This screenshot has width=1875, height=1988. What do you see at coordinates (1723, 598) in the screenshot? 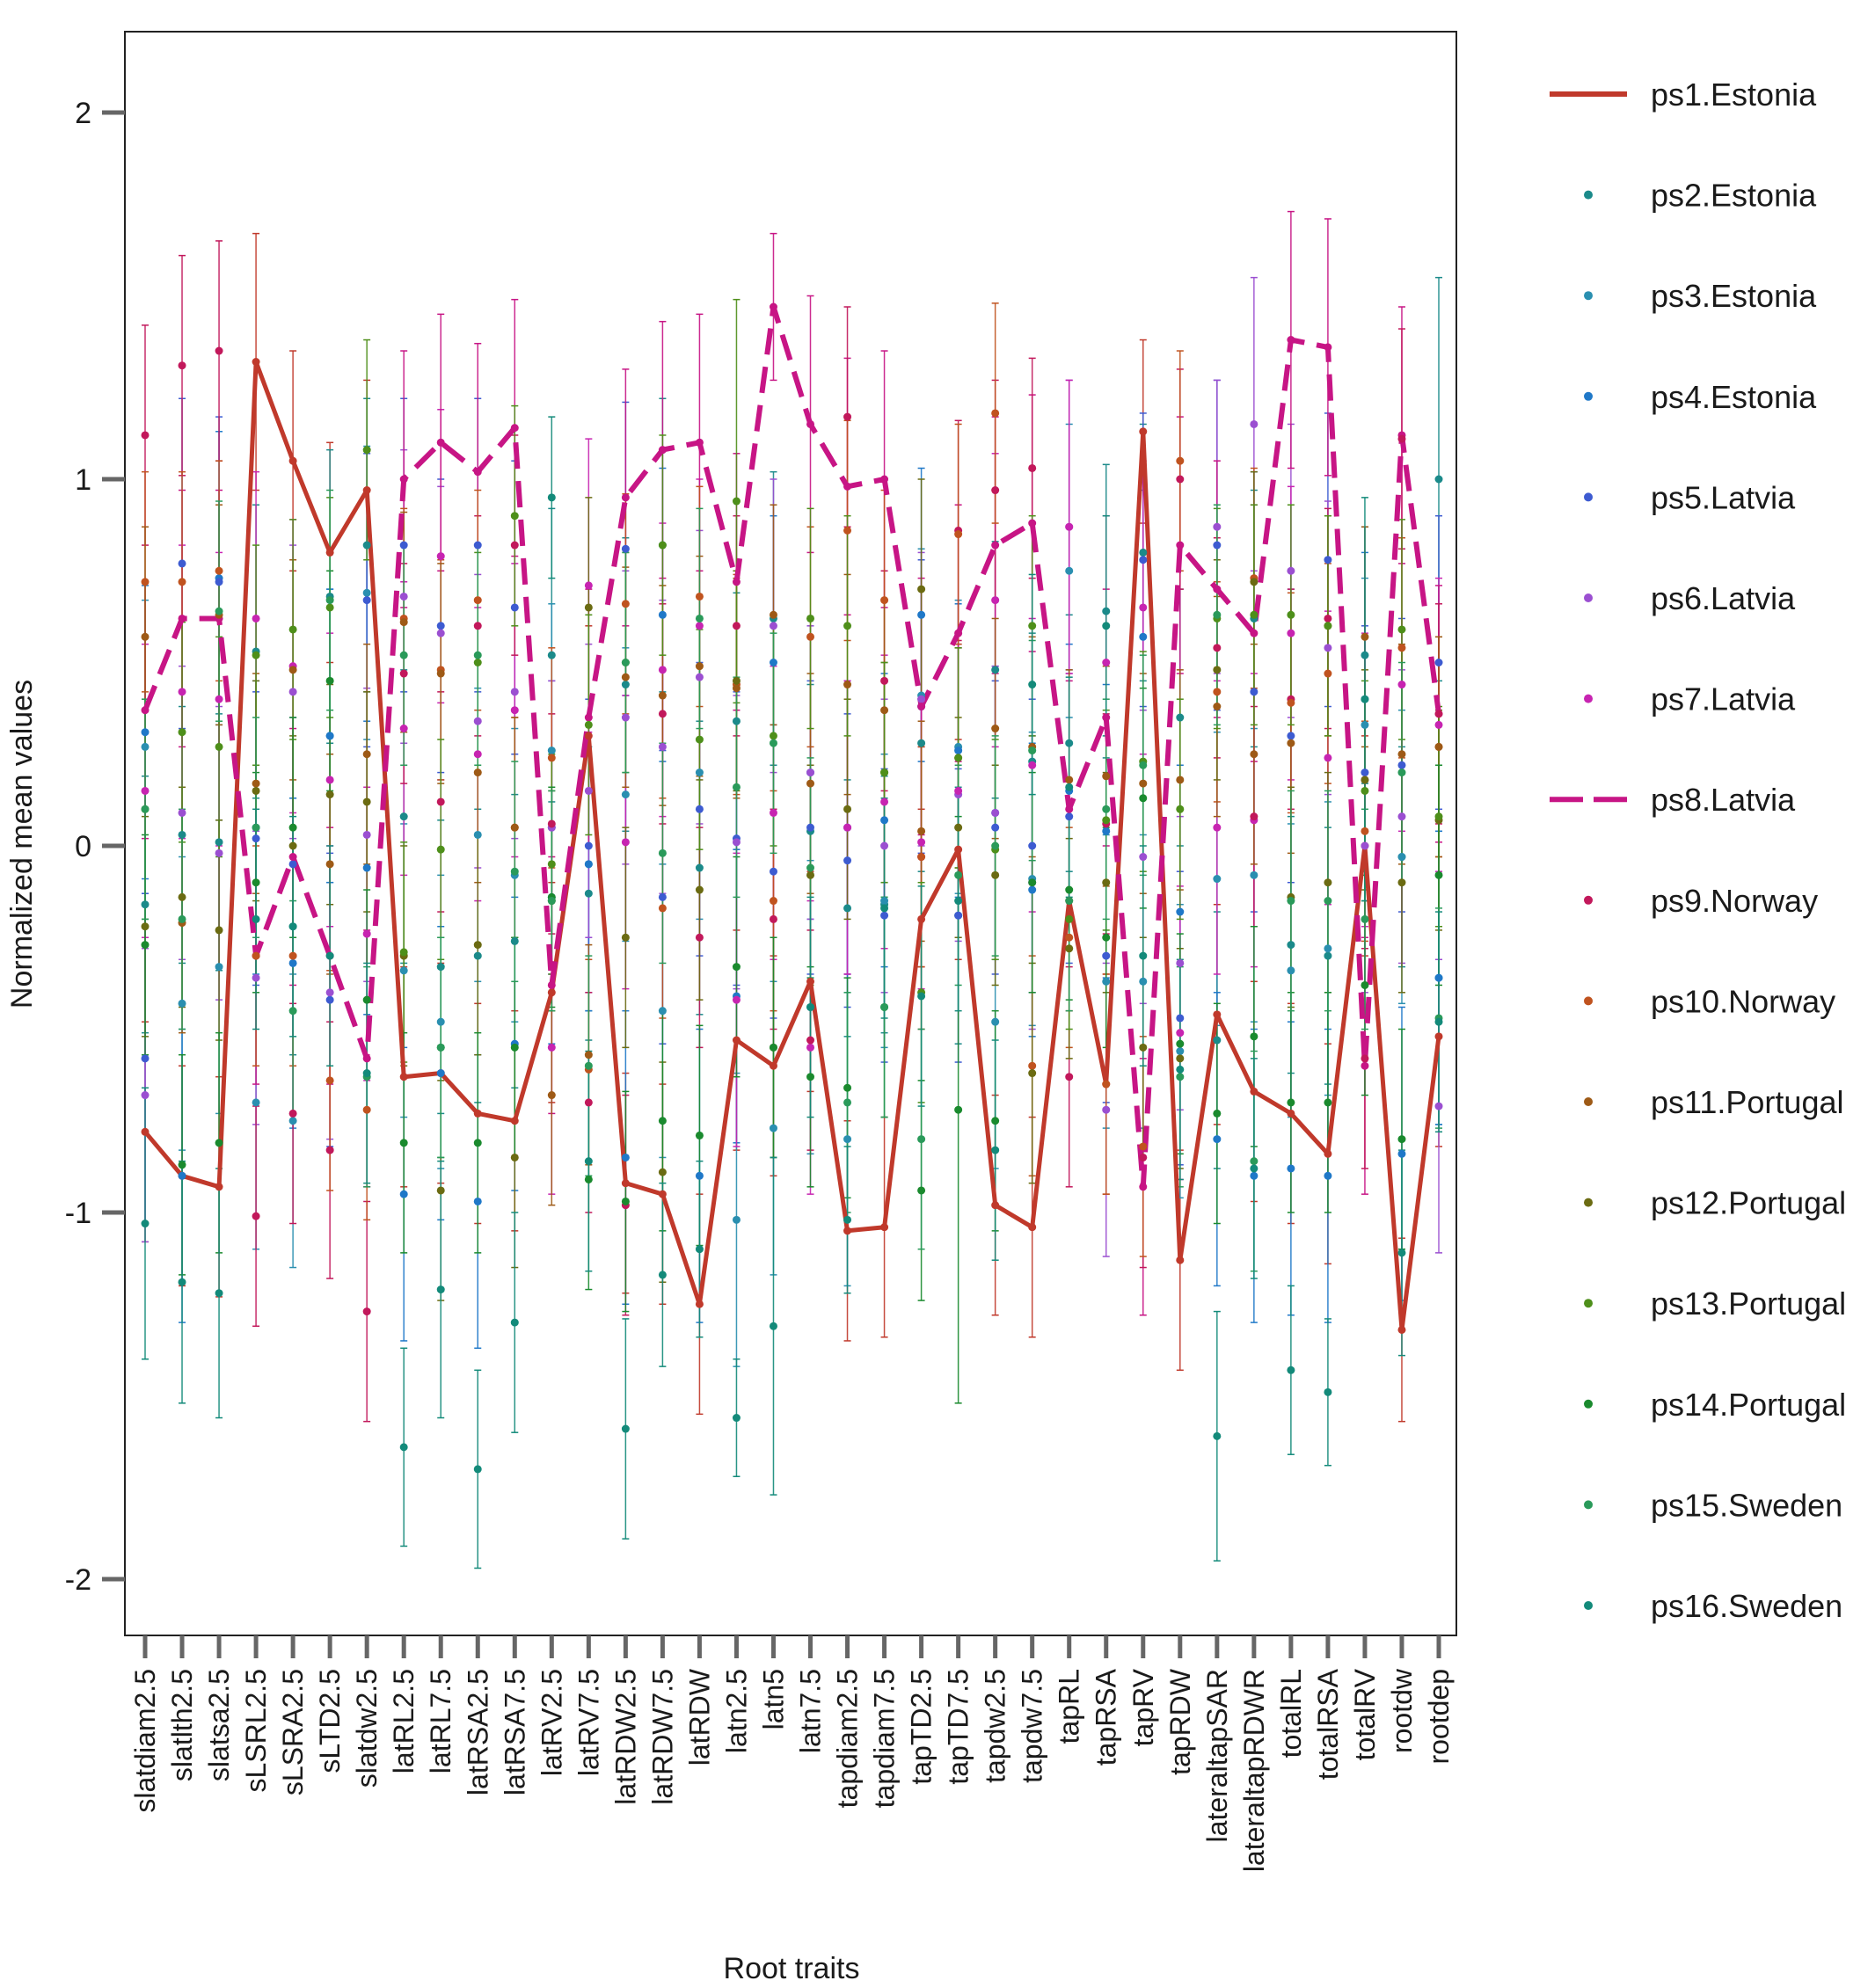
I see `legend-label: ps6.Latvia` at bounding box center [1723, 598].